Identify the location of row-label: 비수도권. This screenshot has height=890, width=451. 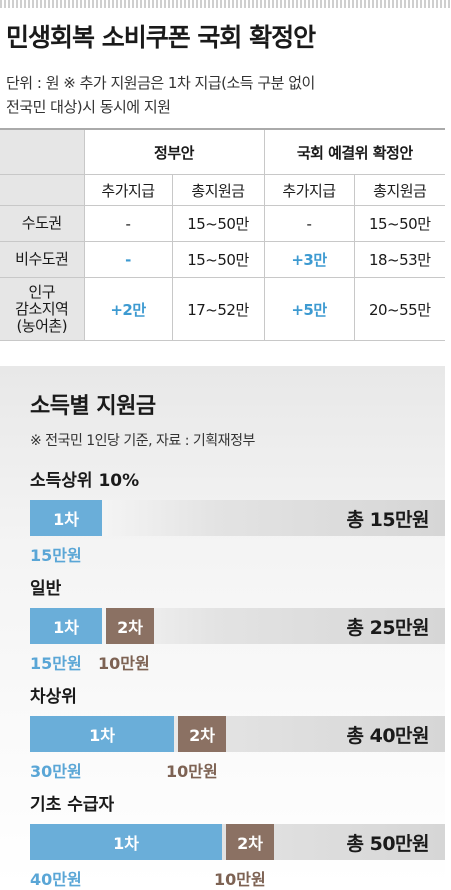
(42, 259).